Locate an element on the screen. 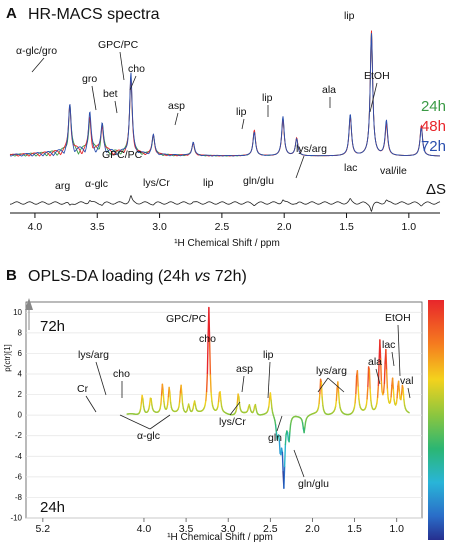 The height and width of the screenshot is (546, 454). panel-a-x-tick-label: 2.5 is located at coordinates (222, 227).